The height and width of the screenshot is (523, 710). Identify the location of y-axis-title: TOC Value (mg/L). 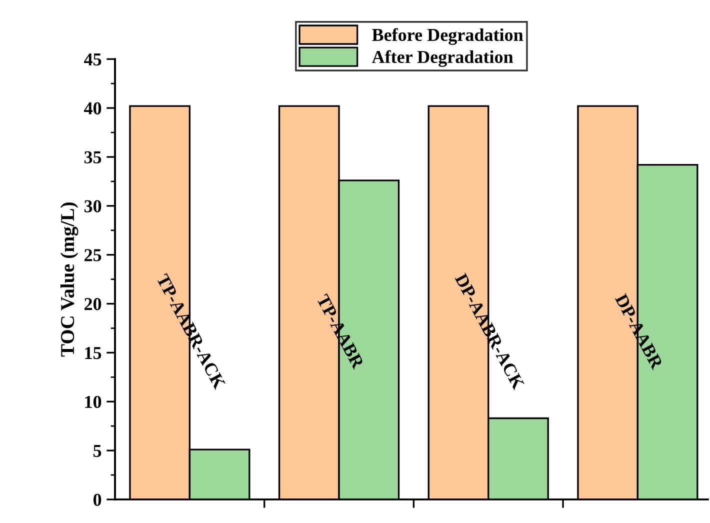
(69, 279).